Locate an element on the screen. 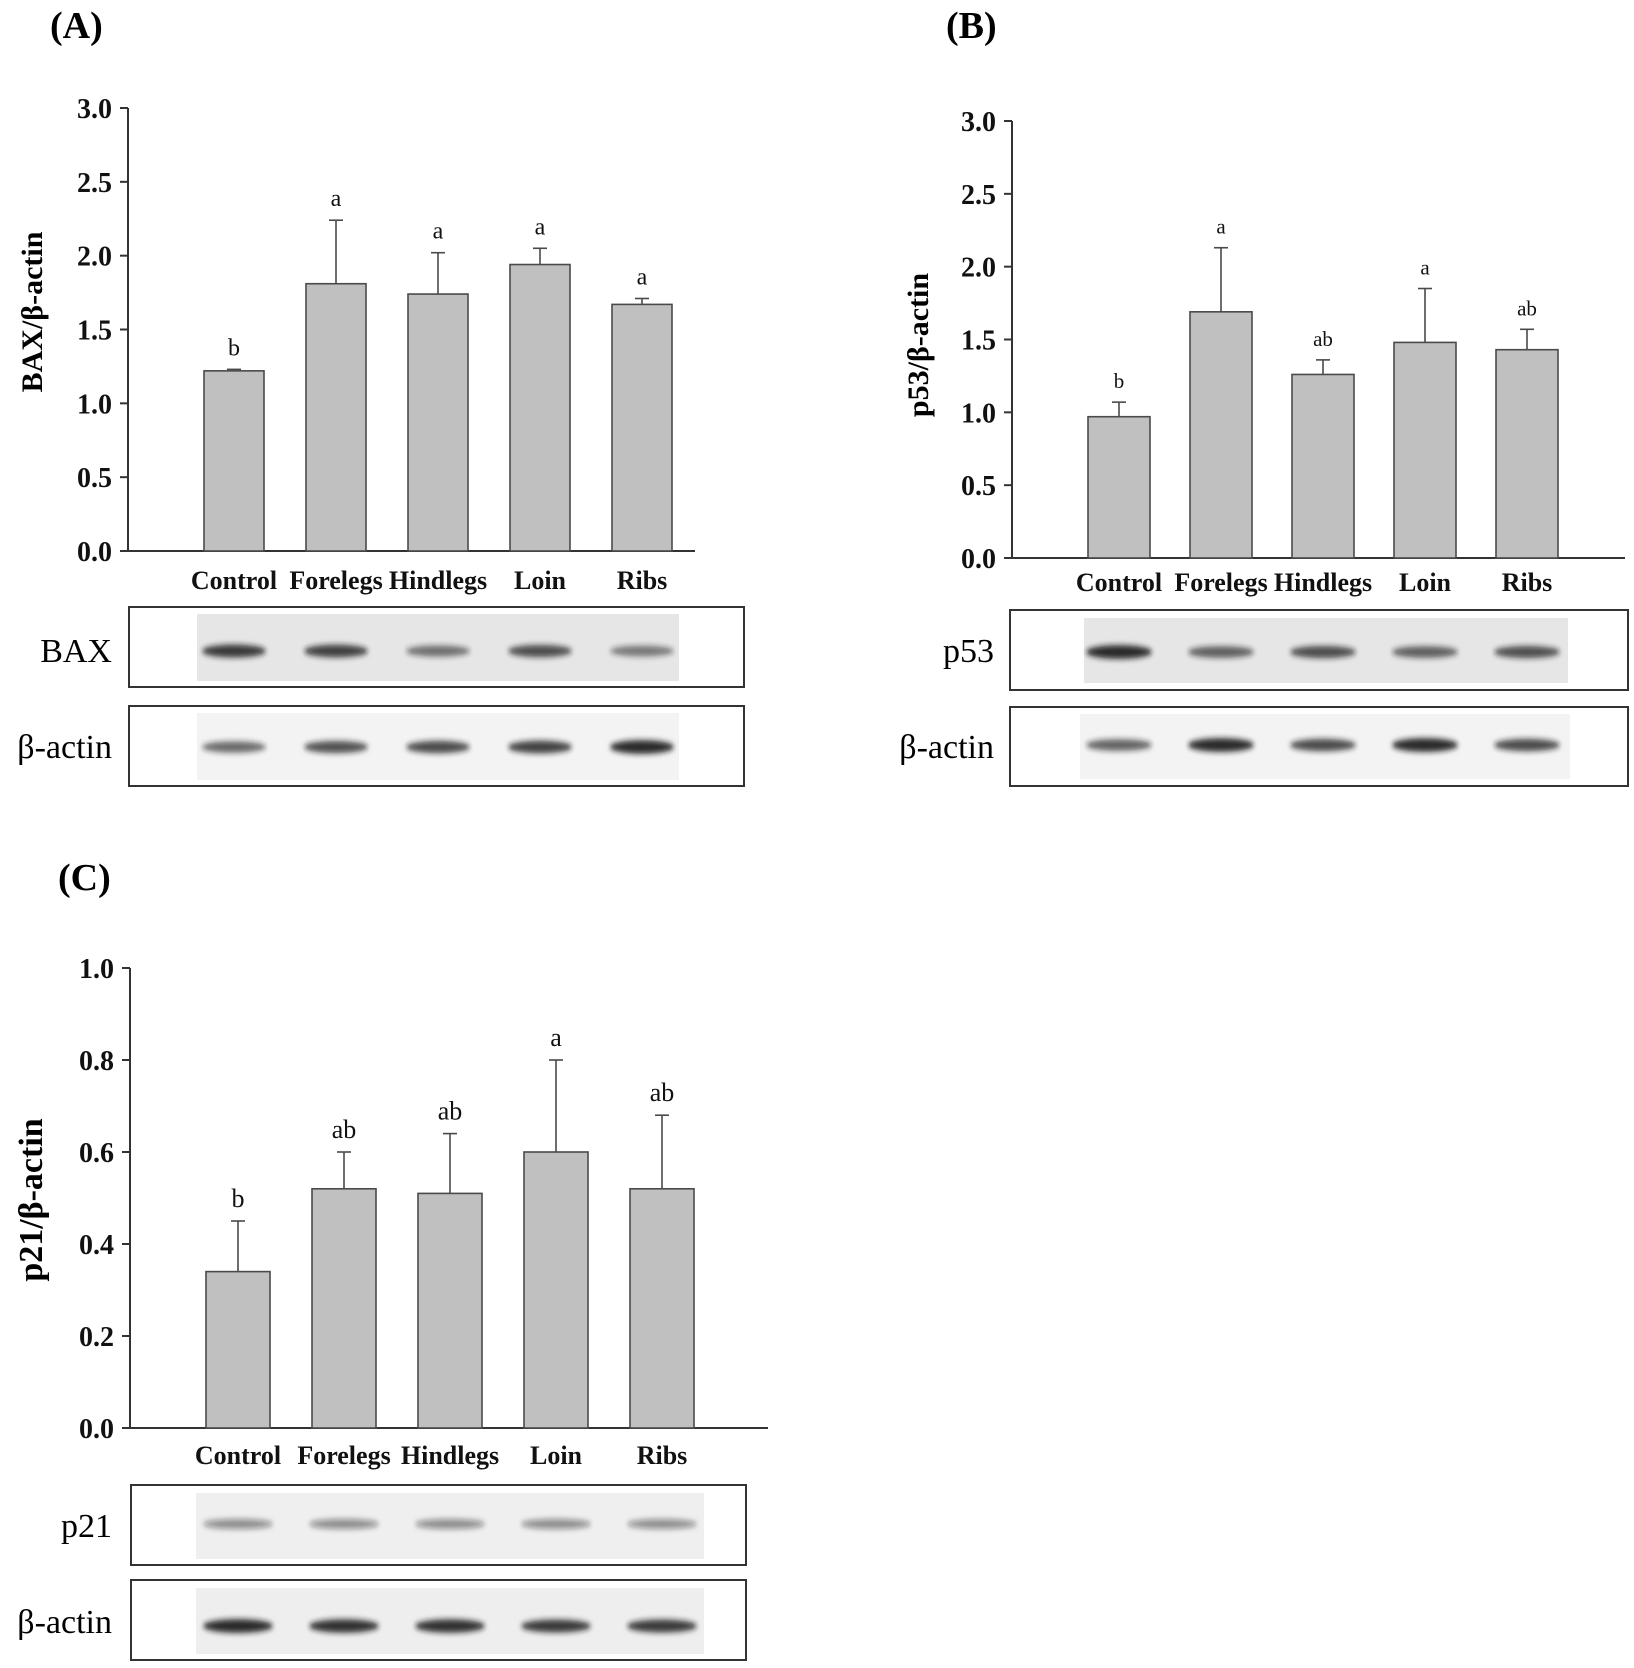 Image resolution: width=1634 pixels, height=1668 pixels. blot-label-a-1: BAX is located at coordinates (76, 651).